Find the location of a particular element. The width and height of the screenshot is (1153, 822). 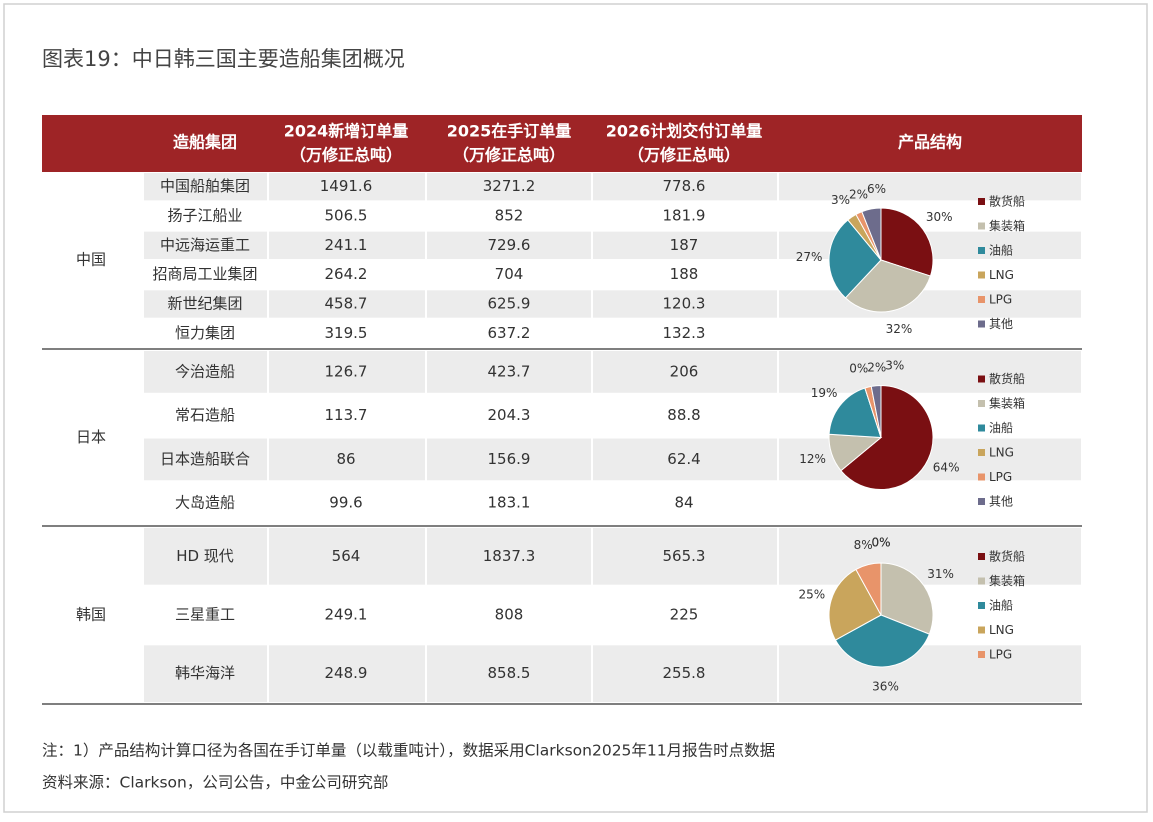

table-cell: 183.1 is located at coordinates (509, 503).